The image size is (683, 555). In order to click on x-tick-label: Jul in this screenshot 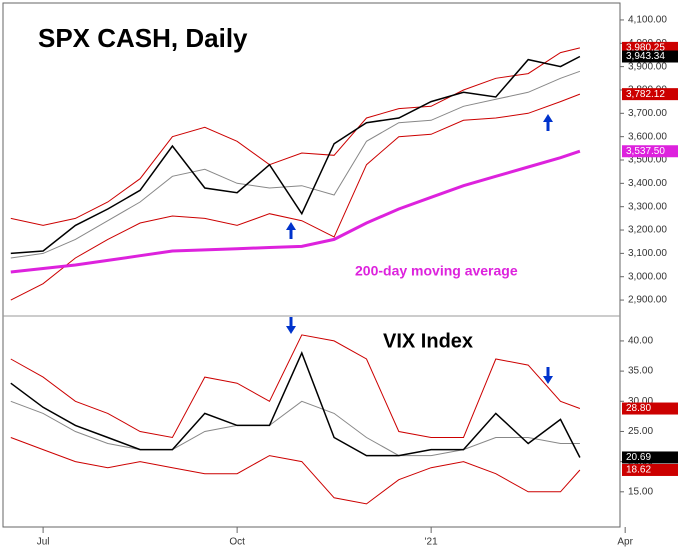, I will do `click(43, 542)`.